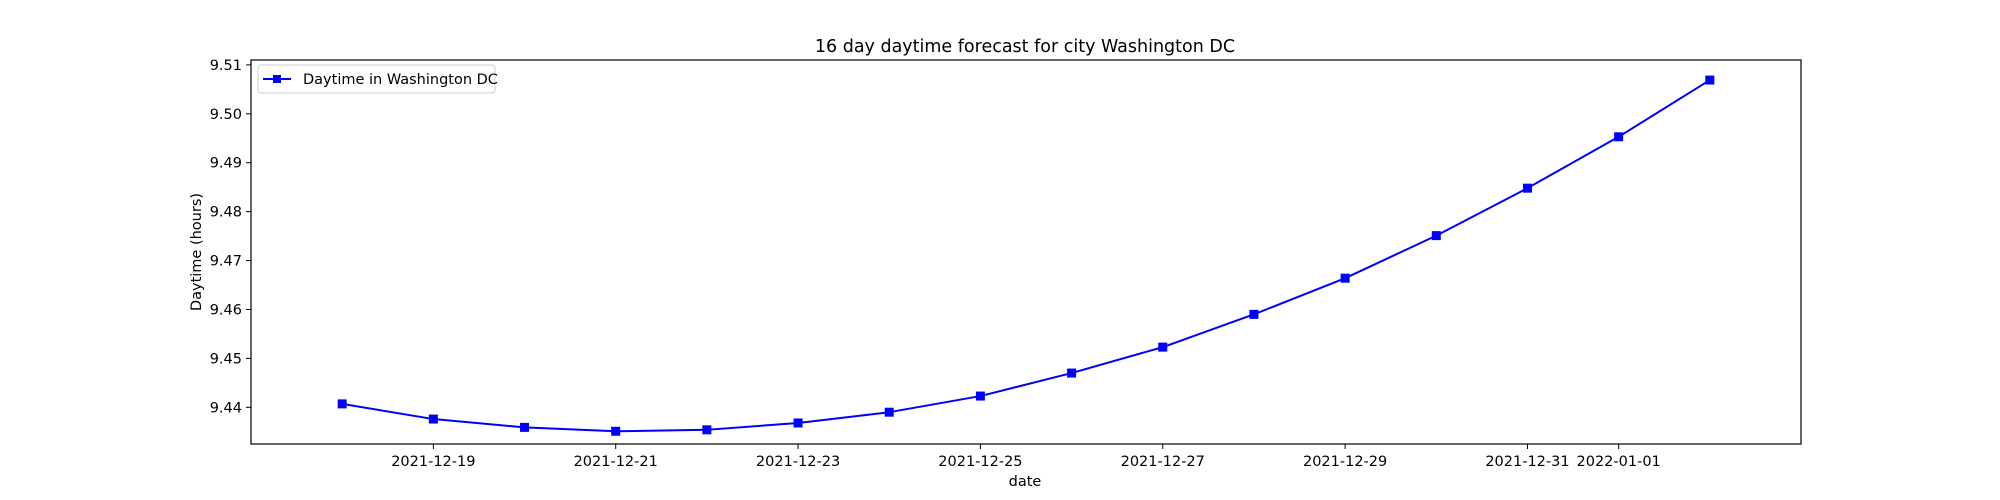 The width and height of the screenshot is (2000, 500). Describe the element at coordinates (1345, 462) in the screenshot. I see `x-tick-label: 2021-12-29` at that location.